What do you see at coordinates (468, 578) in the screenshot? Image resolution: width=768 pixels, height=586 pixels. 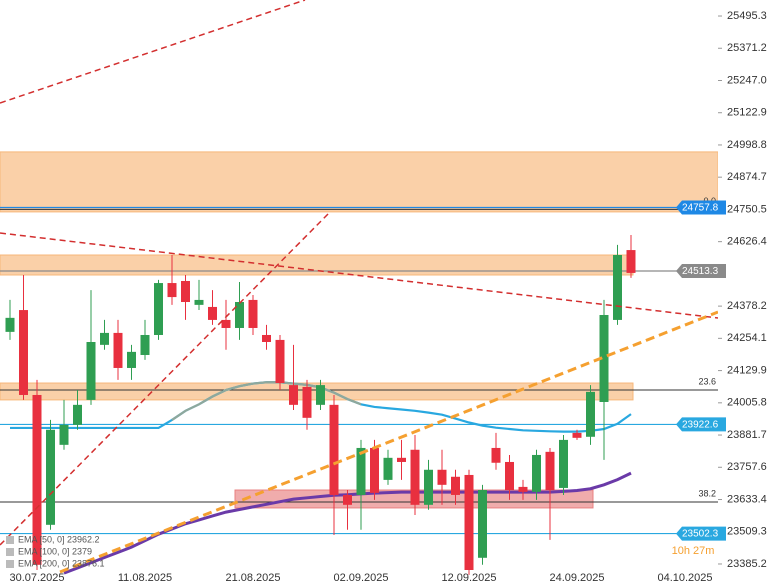 I see `x-tick-label: 12.09.2025` at bounding box center [468, 578].